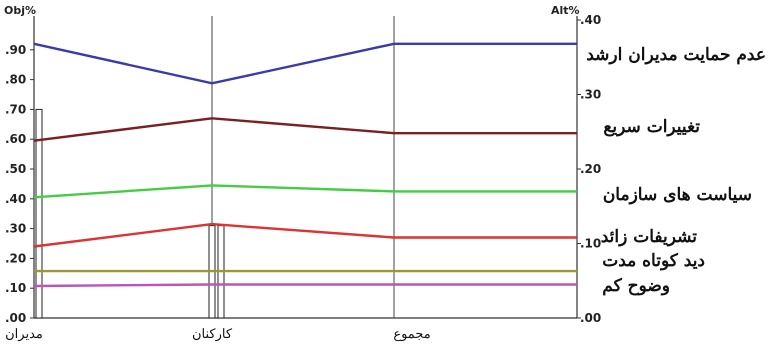  I want to click on left-tick-label: .50, so click(15, 169).